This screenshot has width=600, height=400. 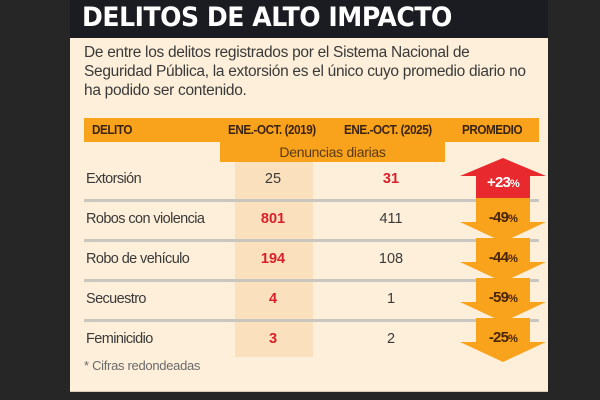 I want to click on promedio-value: +23%, so click(x=503, y=182).